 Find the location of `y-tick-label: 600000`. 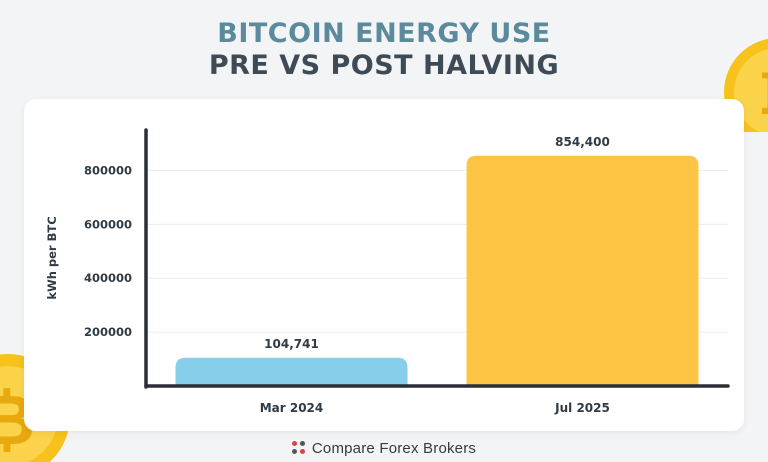

y-tick-label: 600000 is located at coordinates (108, 224).